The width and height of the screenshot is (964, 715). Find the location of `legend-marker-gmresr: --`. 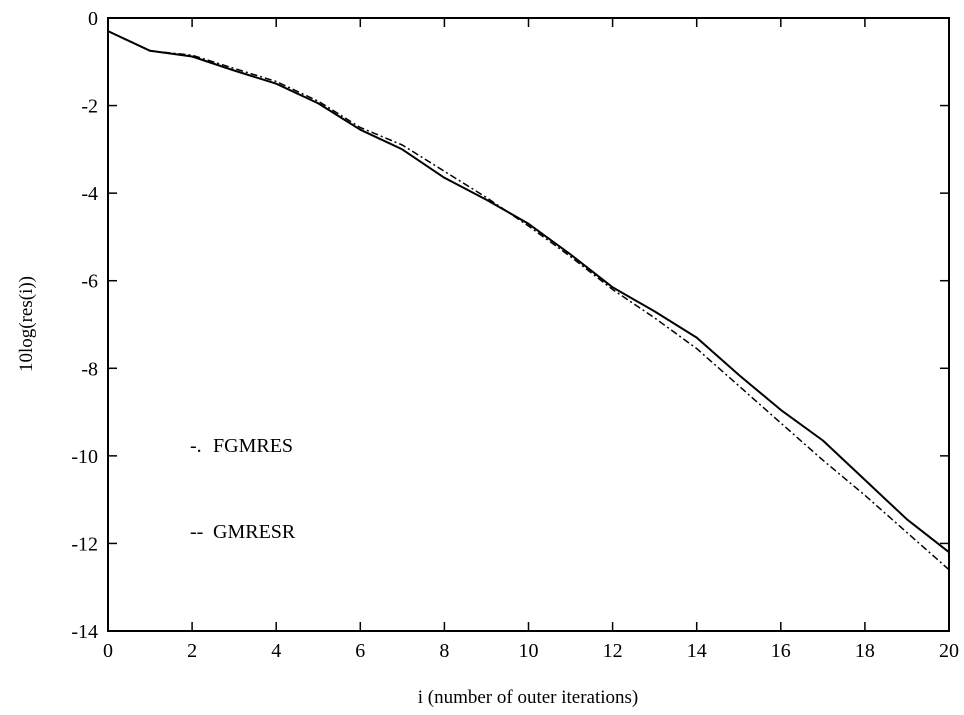

legend-marker-gmresr: -- is located at coordinates (196, 532).